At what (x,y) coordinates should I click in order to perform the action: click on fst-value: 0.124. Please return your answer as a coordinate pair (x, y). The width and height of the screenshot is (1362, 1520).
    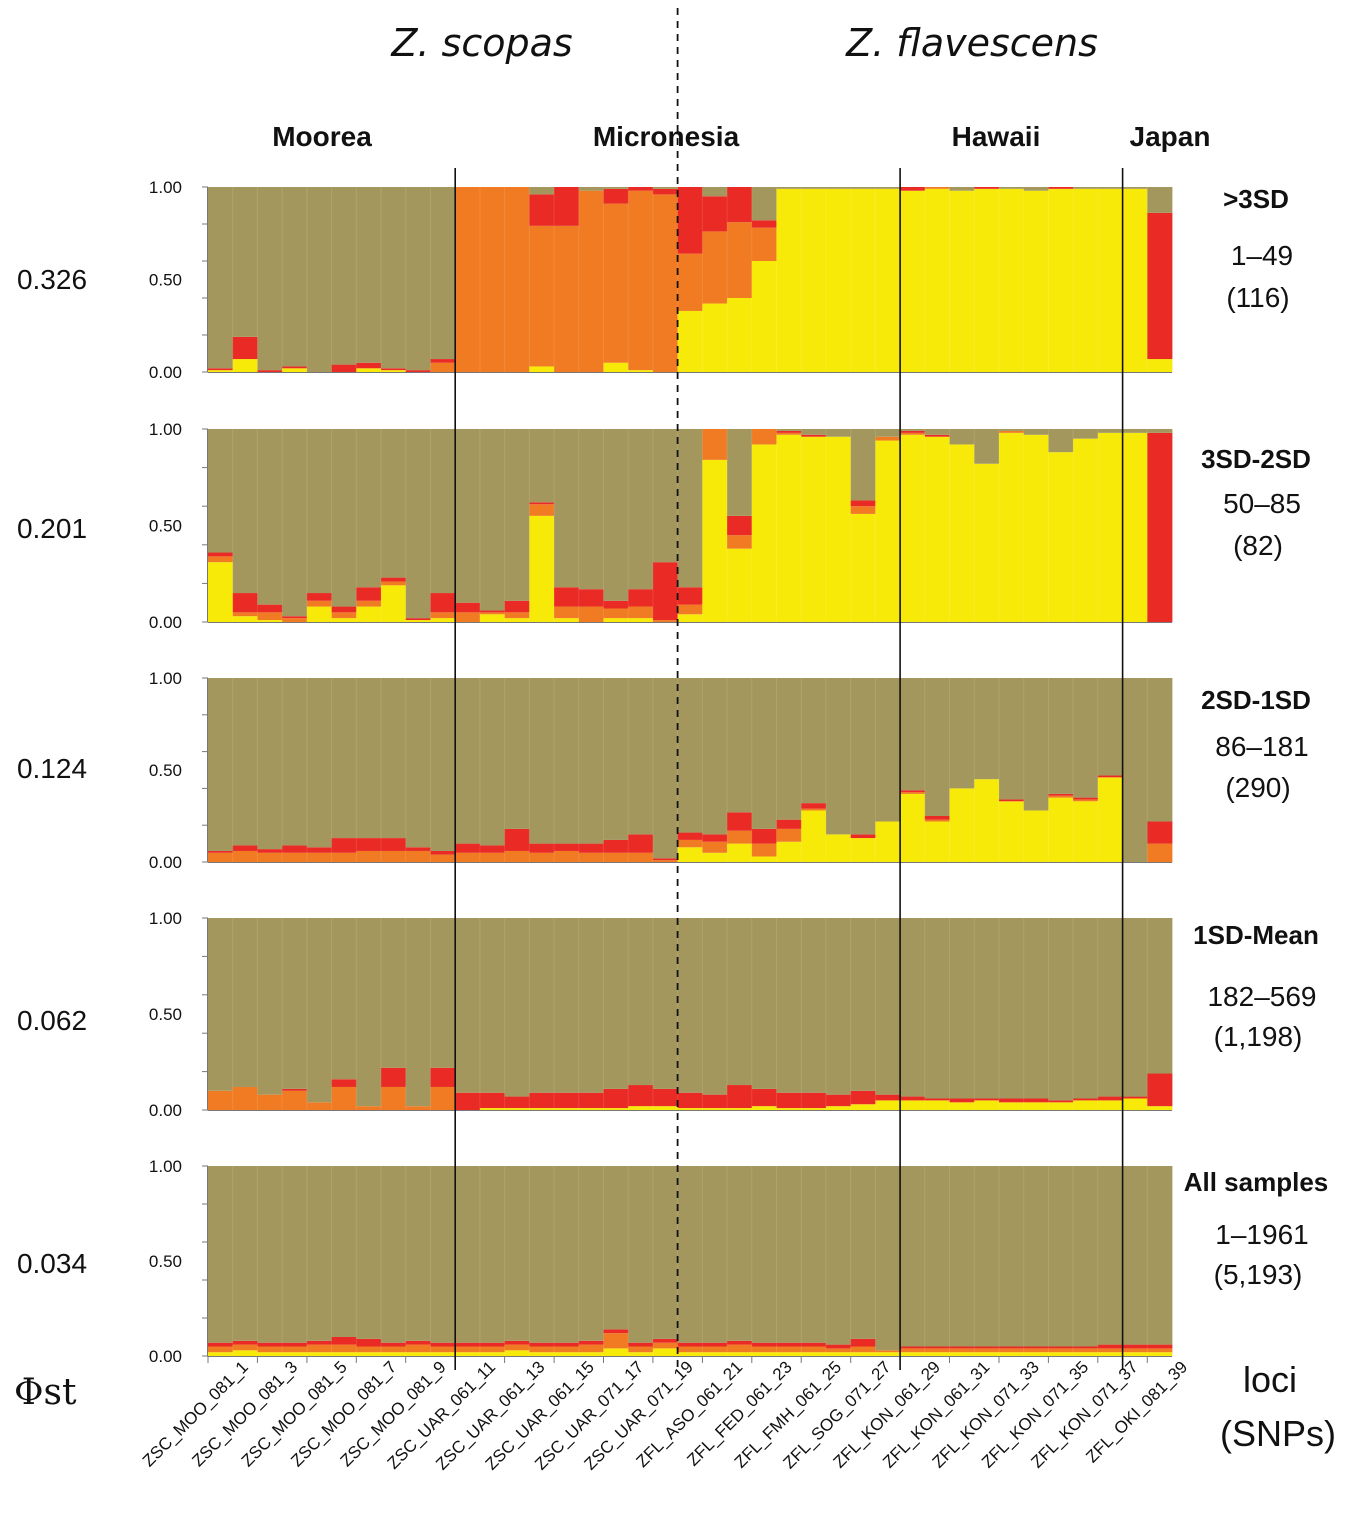
    Looking at the image, I should click on (52, 768).